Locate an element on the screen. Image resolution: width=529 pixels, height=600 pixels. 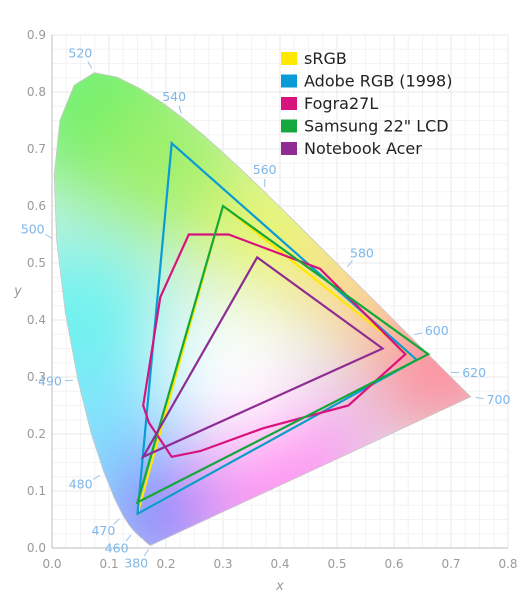
legend-label: Fogra27L is located at coordinates (341, 103).